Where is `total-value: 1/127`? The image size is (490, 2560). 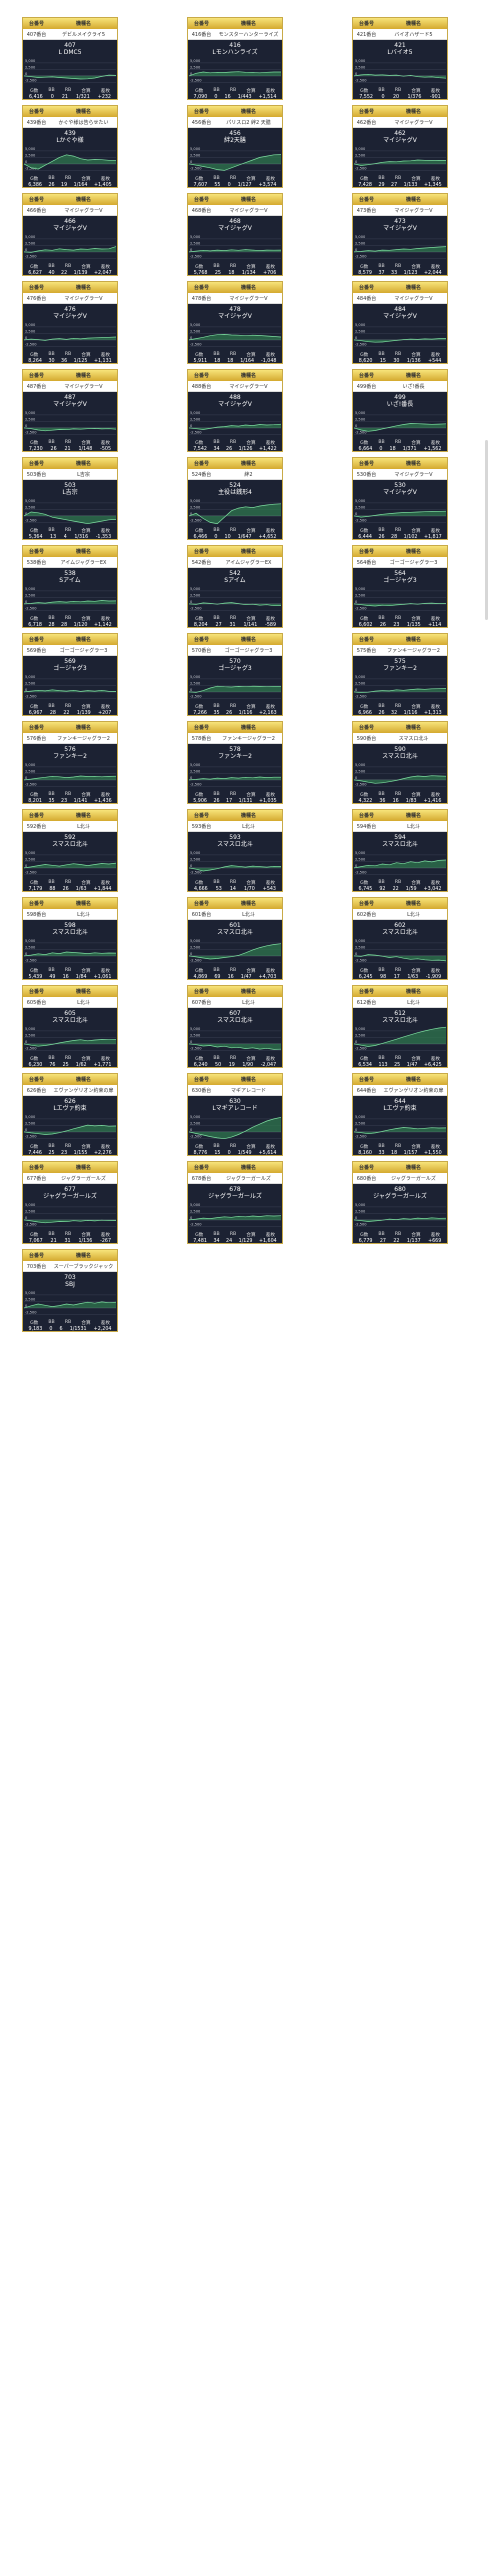 total-value: 1/127 is located at coordinates (244, 185).